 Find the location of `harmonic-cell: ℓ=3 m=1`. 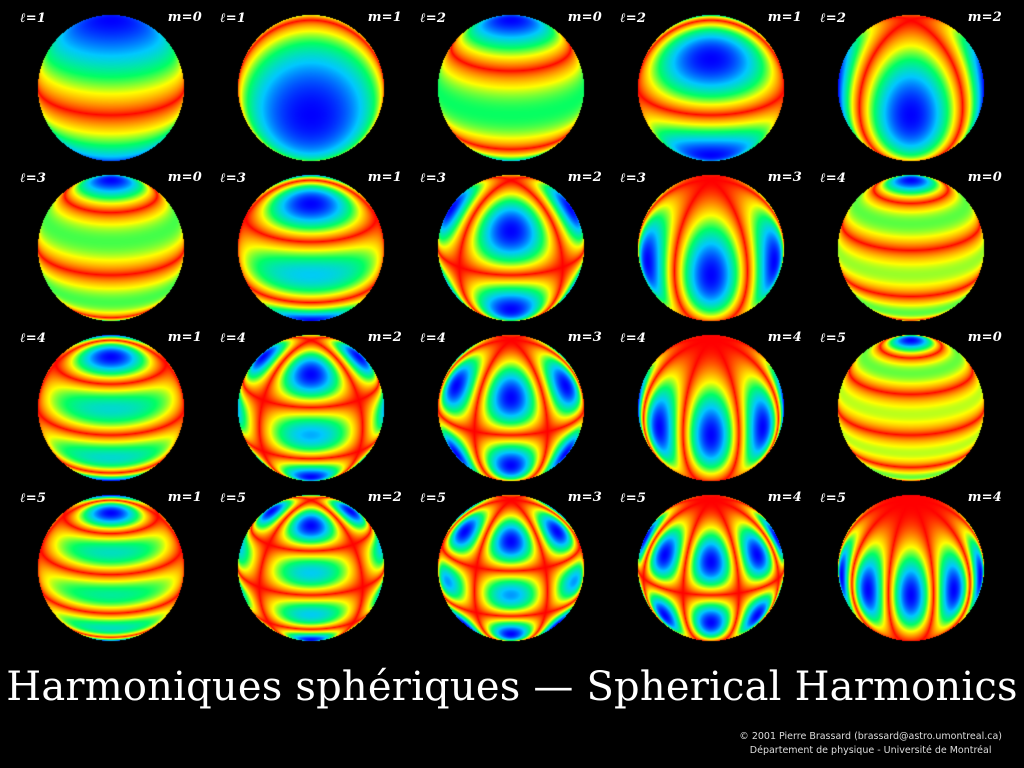

harmonic-cell: ℓ=3 m=1 is located at coordinates (310, 244).